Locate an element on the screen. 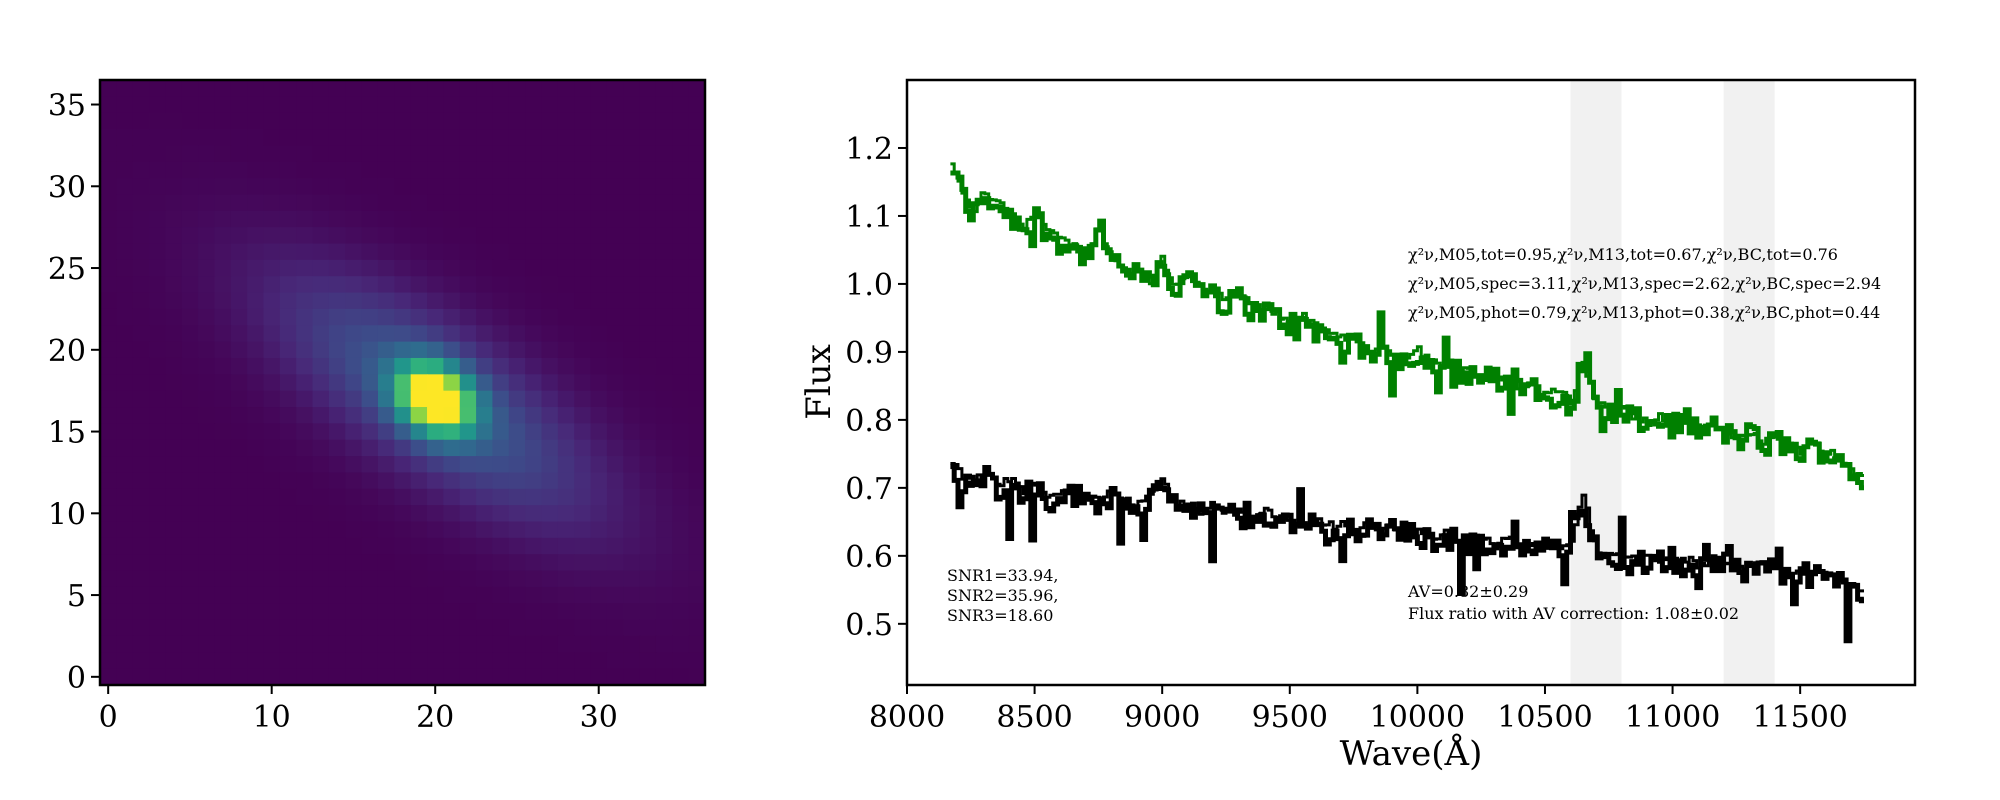 The image size is (2000, 800). spectrum-x-tick-label: 10000 is located at coordinates (1417, 717).